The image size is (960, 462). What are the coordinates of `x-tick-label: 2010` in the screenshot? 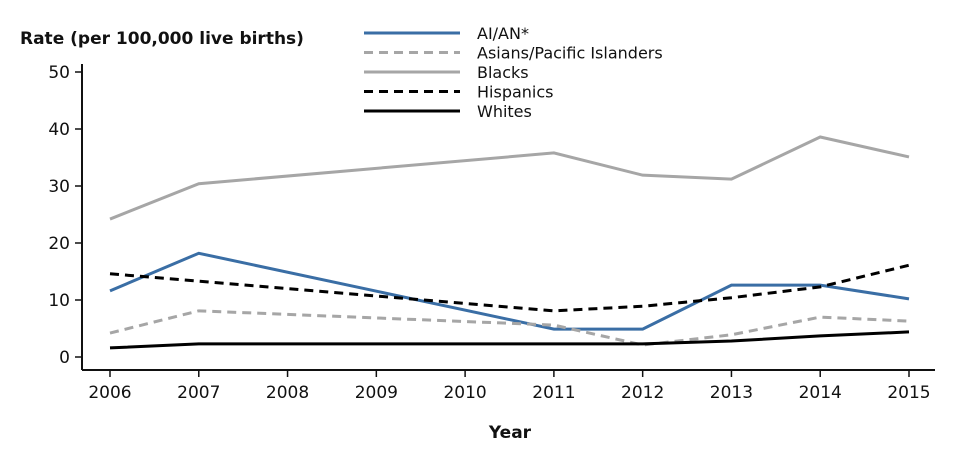 It's located at (464, 393).